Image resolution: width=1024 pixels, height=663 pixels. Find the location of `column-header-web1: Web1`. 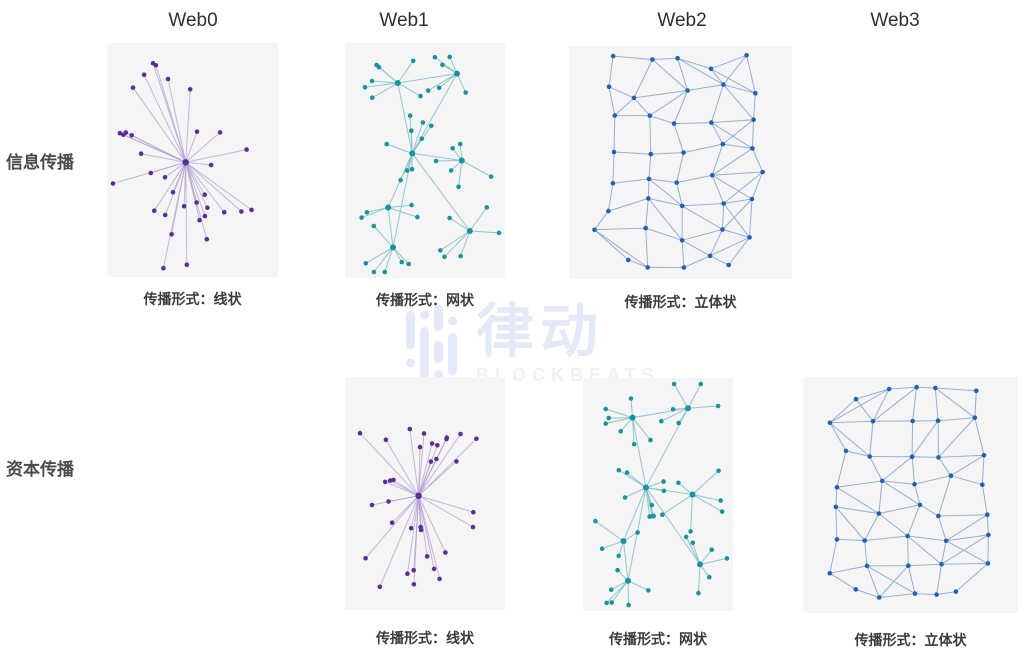

column-header-web1: Web1 is located at coordinates (404, 20).